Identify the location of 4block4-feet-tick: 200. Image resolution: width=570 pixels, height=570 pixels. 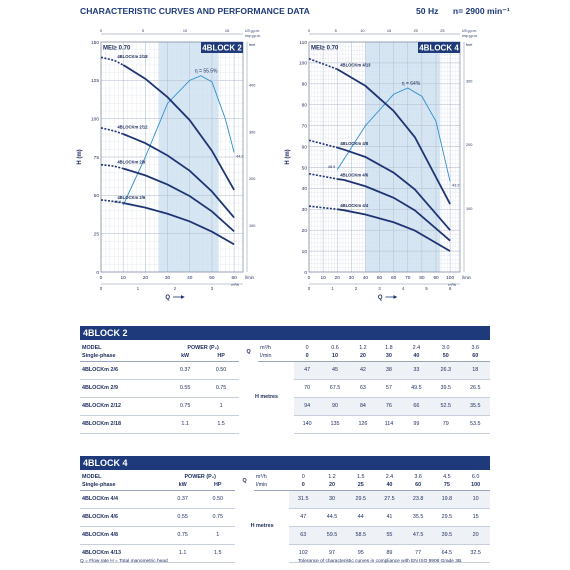
(469, 145).